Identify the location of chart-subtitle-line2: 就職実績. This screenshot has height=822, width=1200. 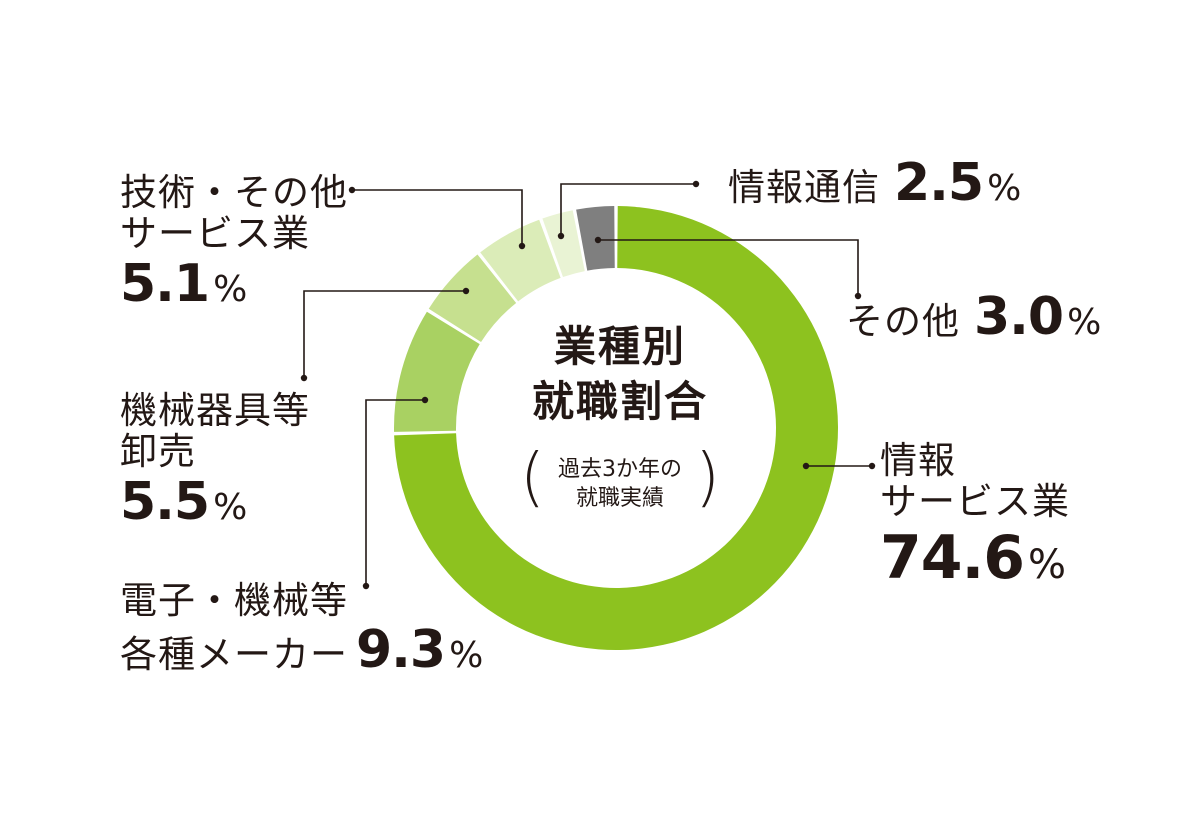
(619, 498).